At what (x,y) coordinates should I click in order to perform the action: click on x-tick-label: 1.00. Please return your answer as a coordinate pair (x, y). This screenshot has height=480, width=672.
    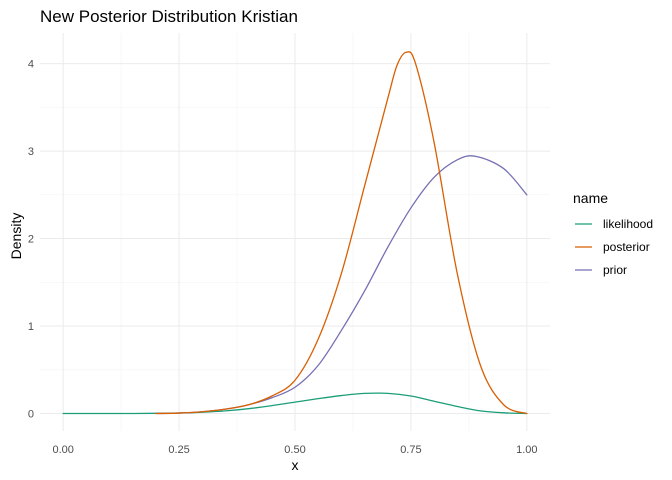
    Looking at the image, I should click on (526, 450).